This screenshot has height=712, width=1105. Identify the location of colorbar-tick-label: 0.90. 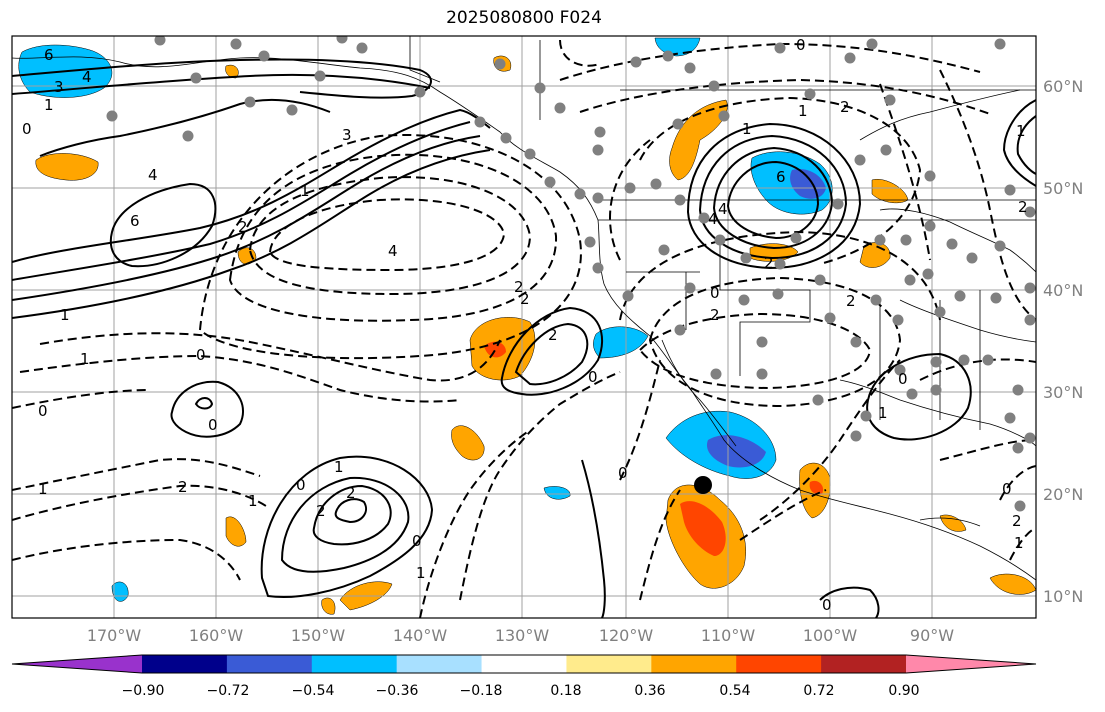
(904, 691).